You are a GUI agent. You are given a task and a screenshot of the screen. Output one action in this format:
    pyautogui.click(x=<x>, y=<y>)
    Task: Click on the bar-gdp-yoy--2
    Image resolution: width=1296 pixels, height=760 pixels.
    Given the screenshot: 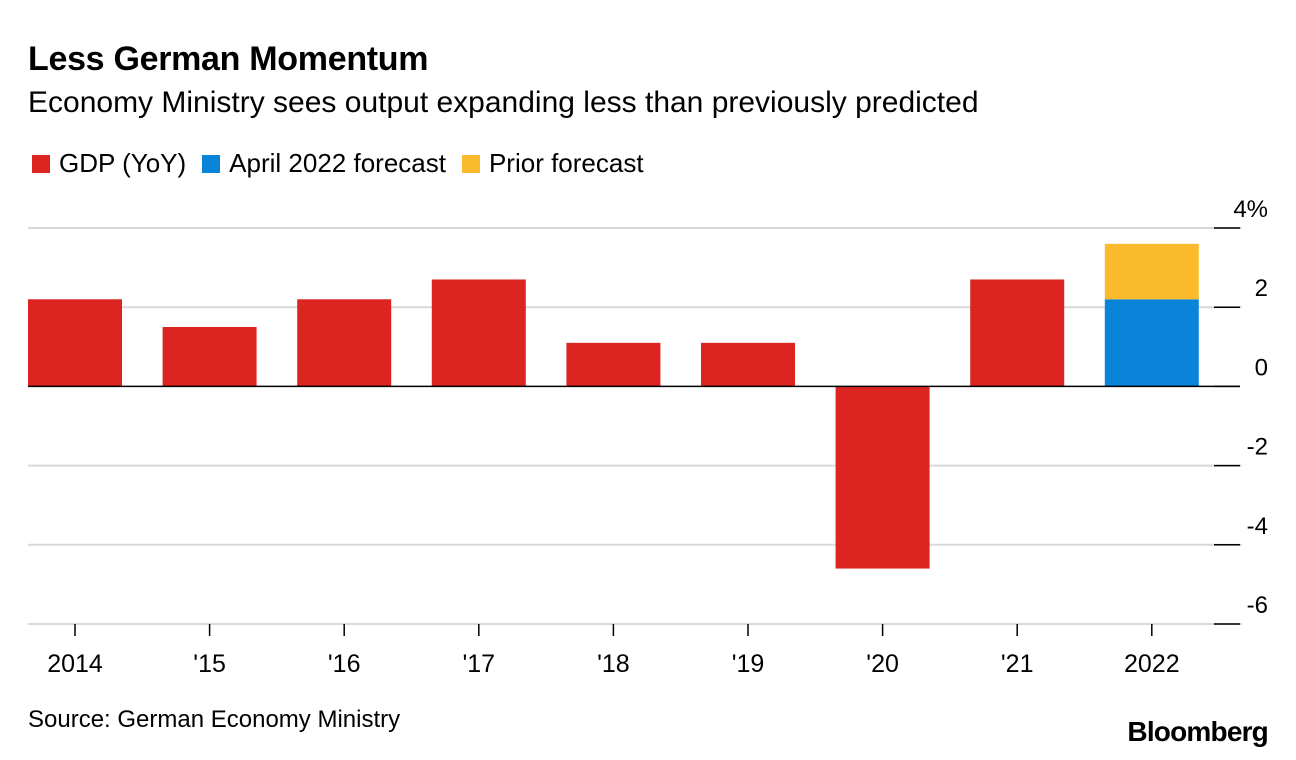 What is the action you would take?
    pyautogui.click(x=344, y=343)
    